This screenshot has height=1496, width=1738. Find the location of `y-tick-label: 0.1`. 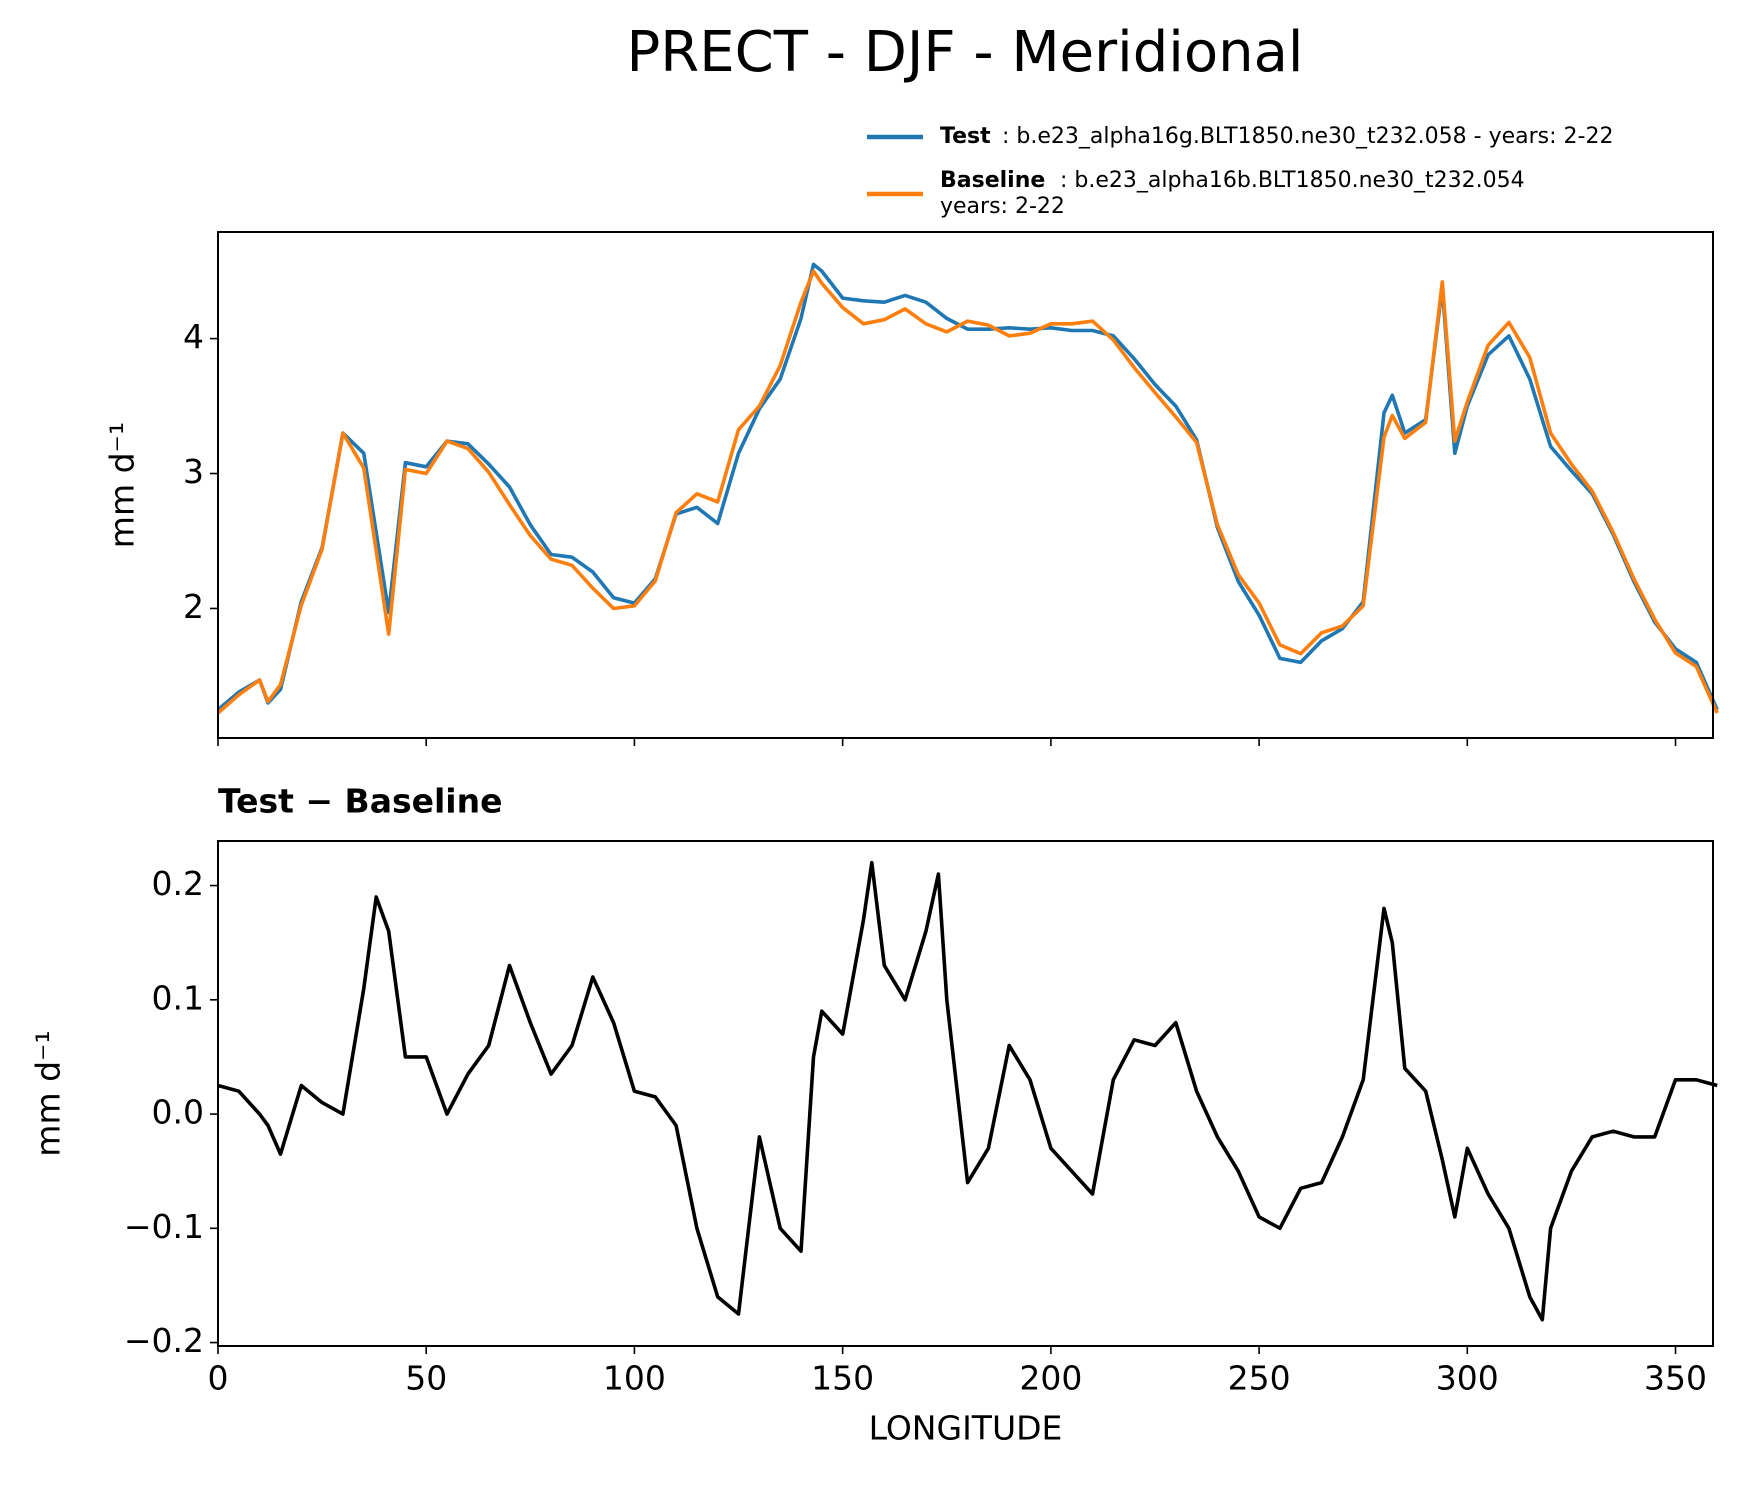

y-tick-label: 0.1 is located at coordinates (178, 997).